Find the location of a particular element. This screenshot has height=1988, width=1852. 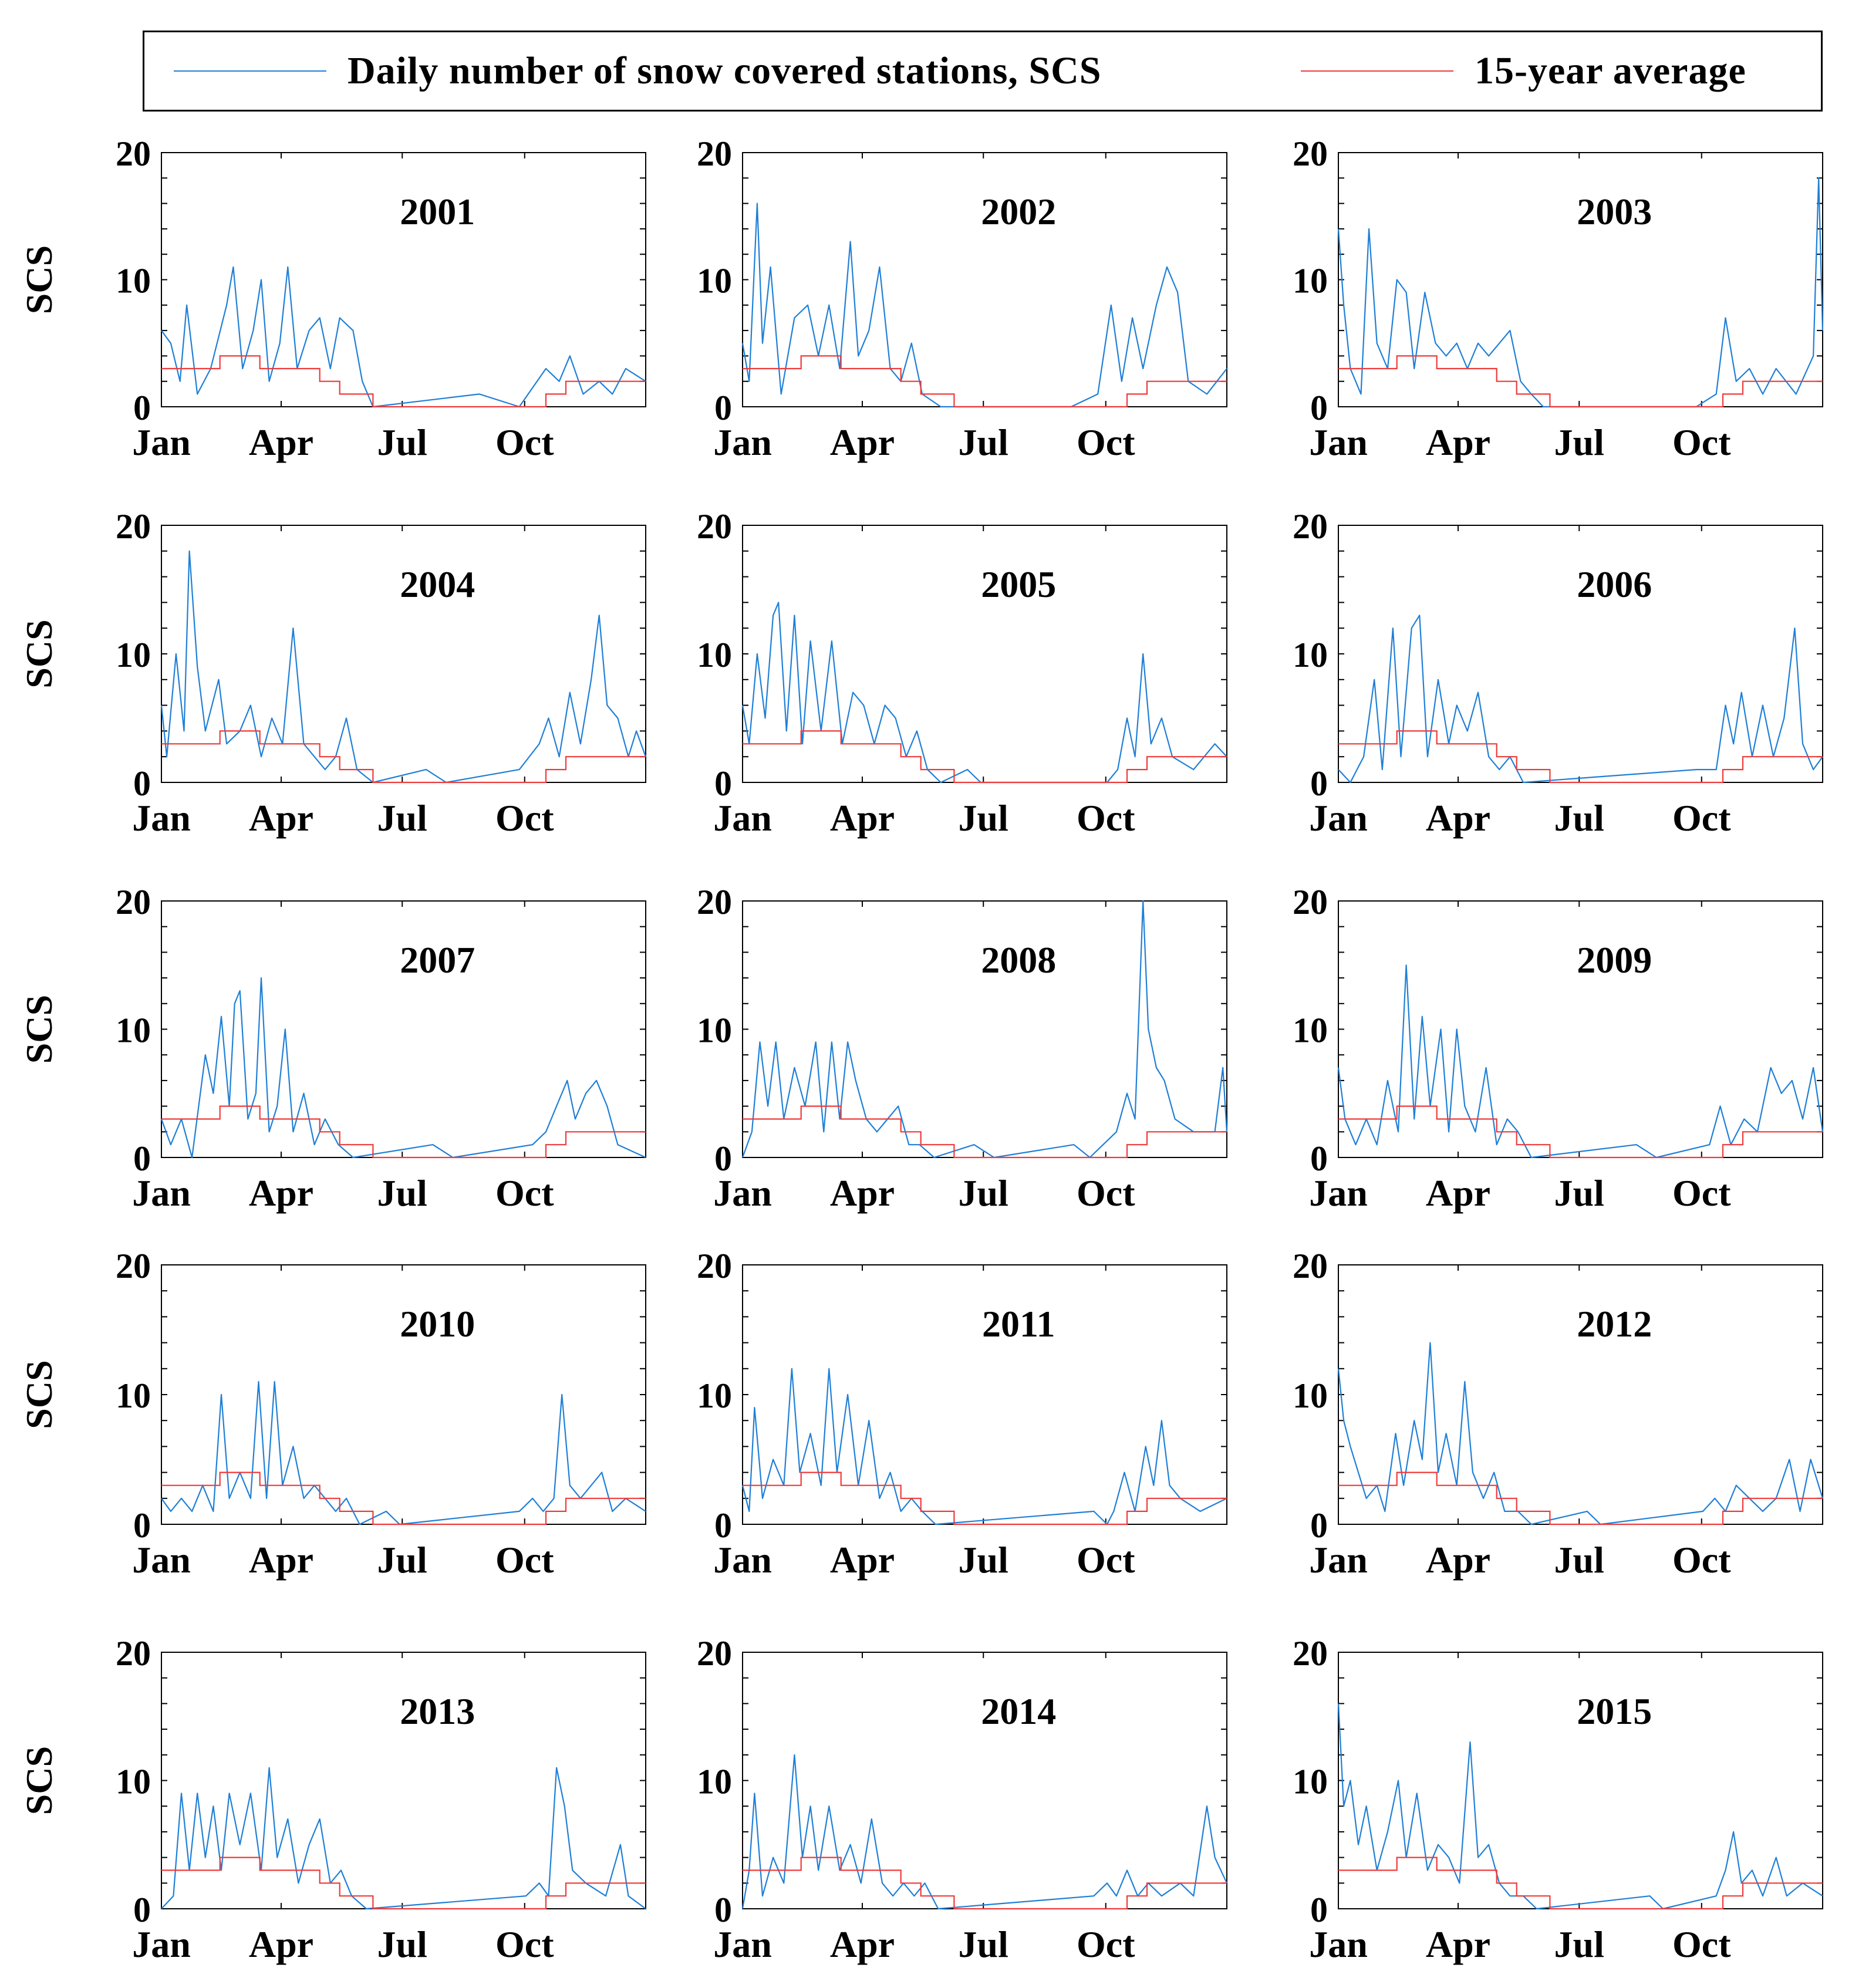

panel-year-label: 2007 is located at coordinates (437, 960).